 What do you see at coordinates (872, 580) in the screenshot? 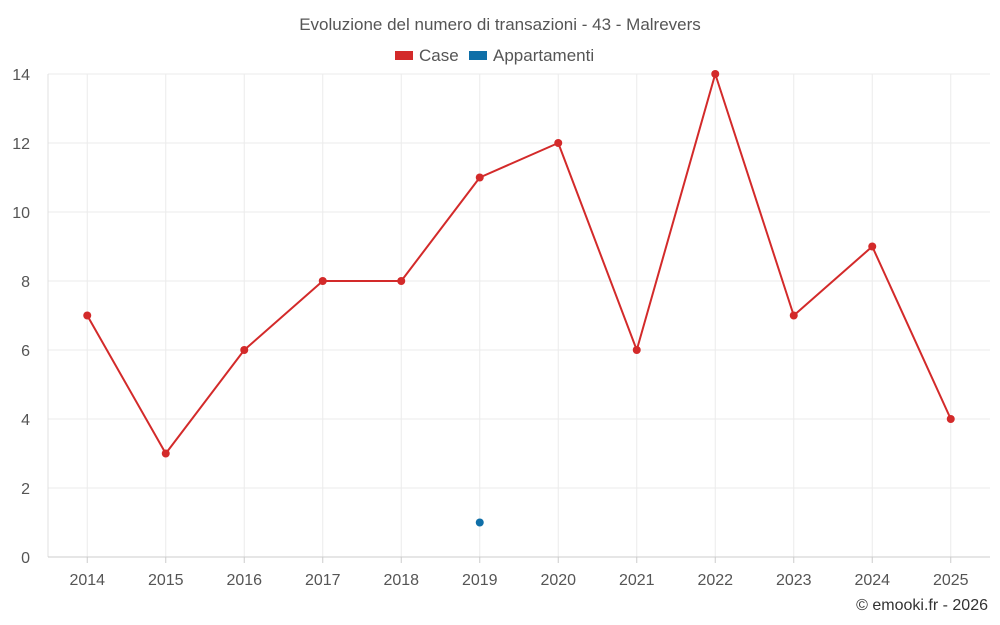
I see `x-tick-label: 2024` at bounding box center [872, 580].